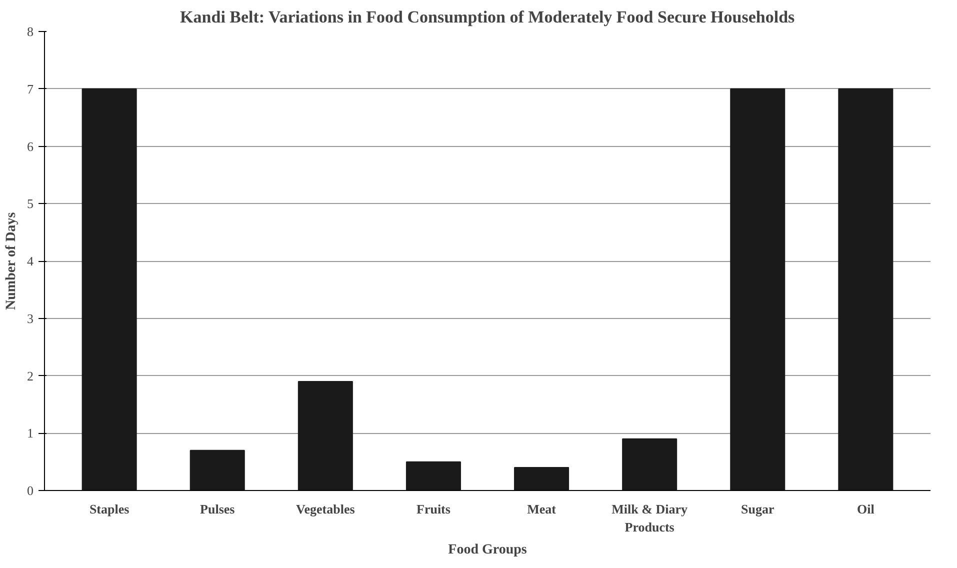 Image resolution: width=957 pixels, height=568 pixels. I want to click on y-axis-title: Number of Days, so click(11, 261).